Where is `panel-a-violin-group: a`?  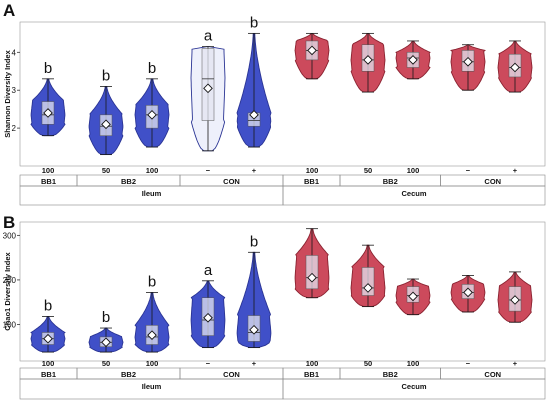 panel-a-violin-group: a is located at coordinates (208, 90).